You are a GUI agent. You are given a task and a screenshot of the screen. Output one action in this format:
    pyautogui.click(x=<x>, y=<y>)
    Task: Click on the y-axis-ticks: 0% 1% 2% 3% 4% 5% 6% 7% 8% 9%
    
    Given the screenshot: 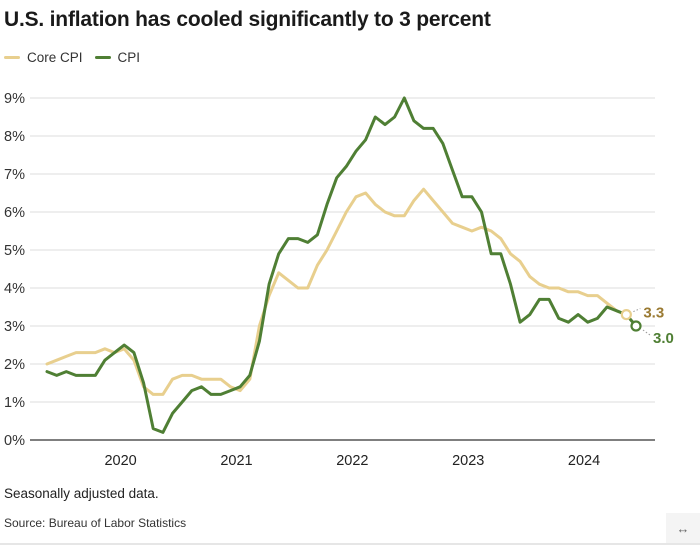 What is the action you would take?
    pyautogui.click(x=14, y=270)
    